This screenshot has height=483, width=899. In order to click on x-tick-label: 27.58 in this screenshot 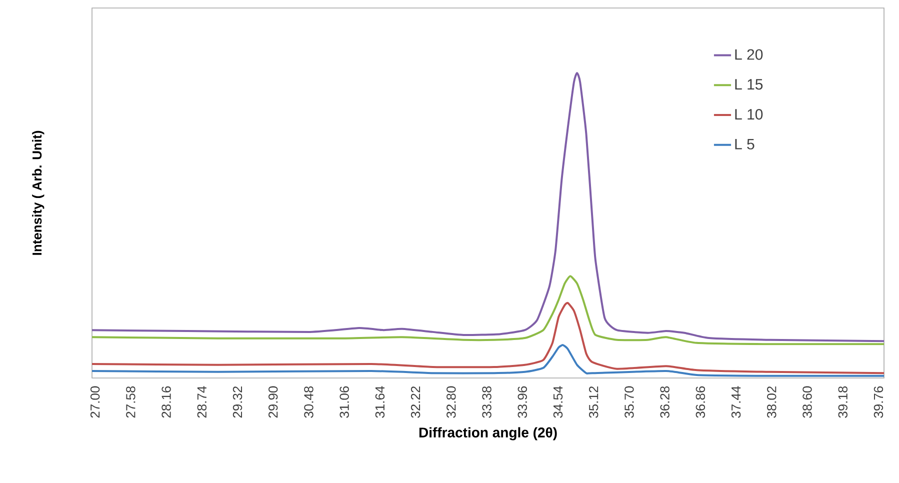, I will do `click(131, 402)`.